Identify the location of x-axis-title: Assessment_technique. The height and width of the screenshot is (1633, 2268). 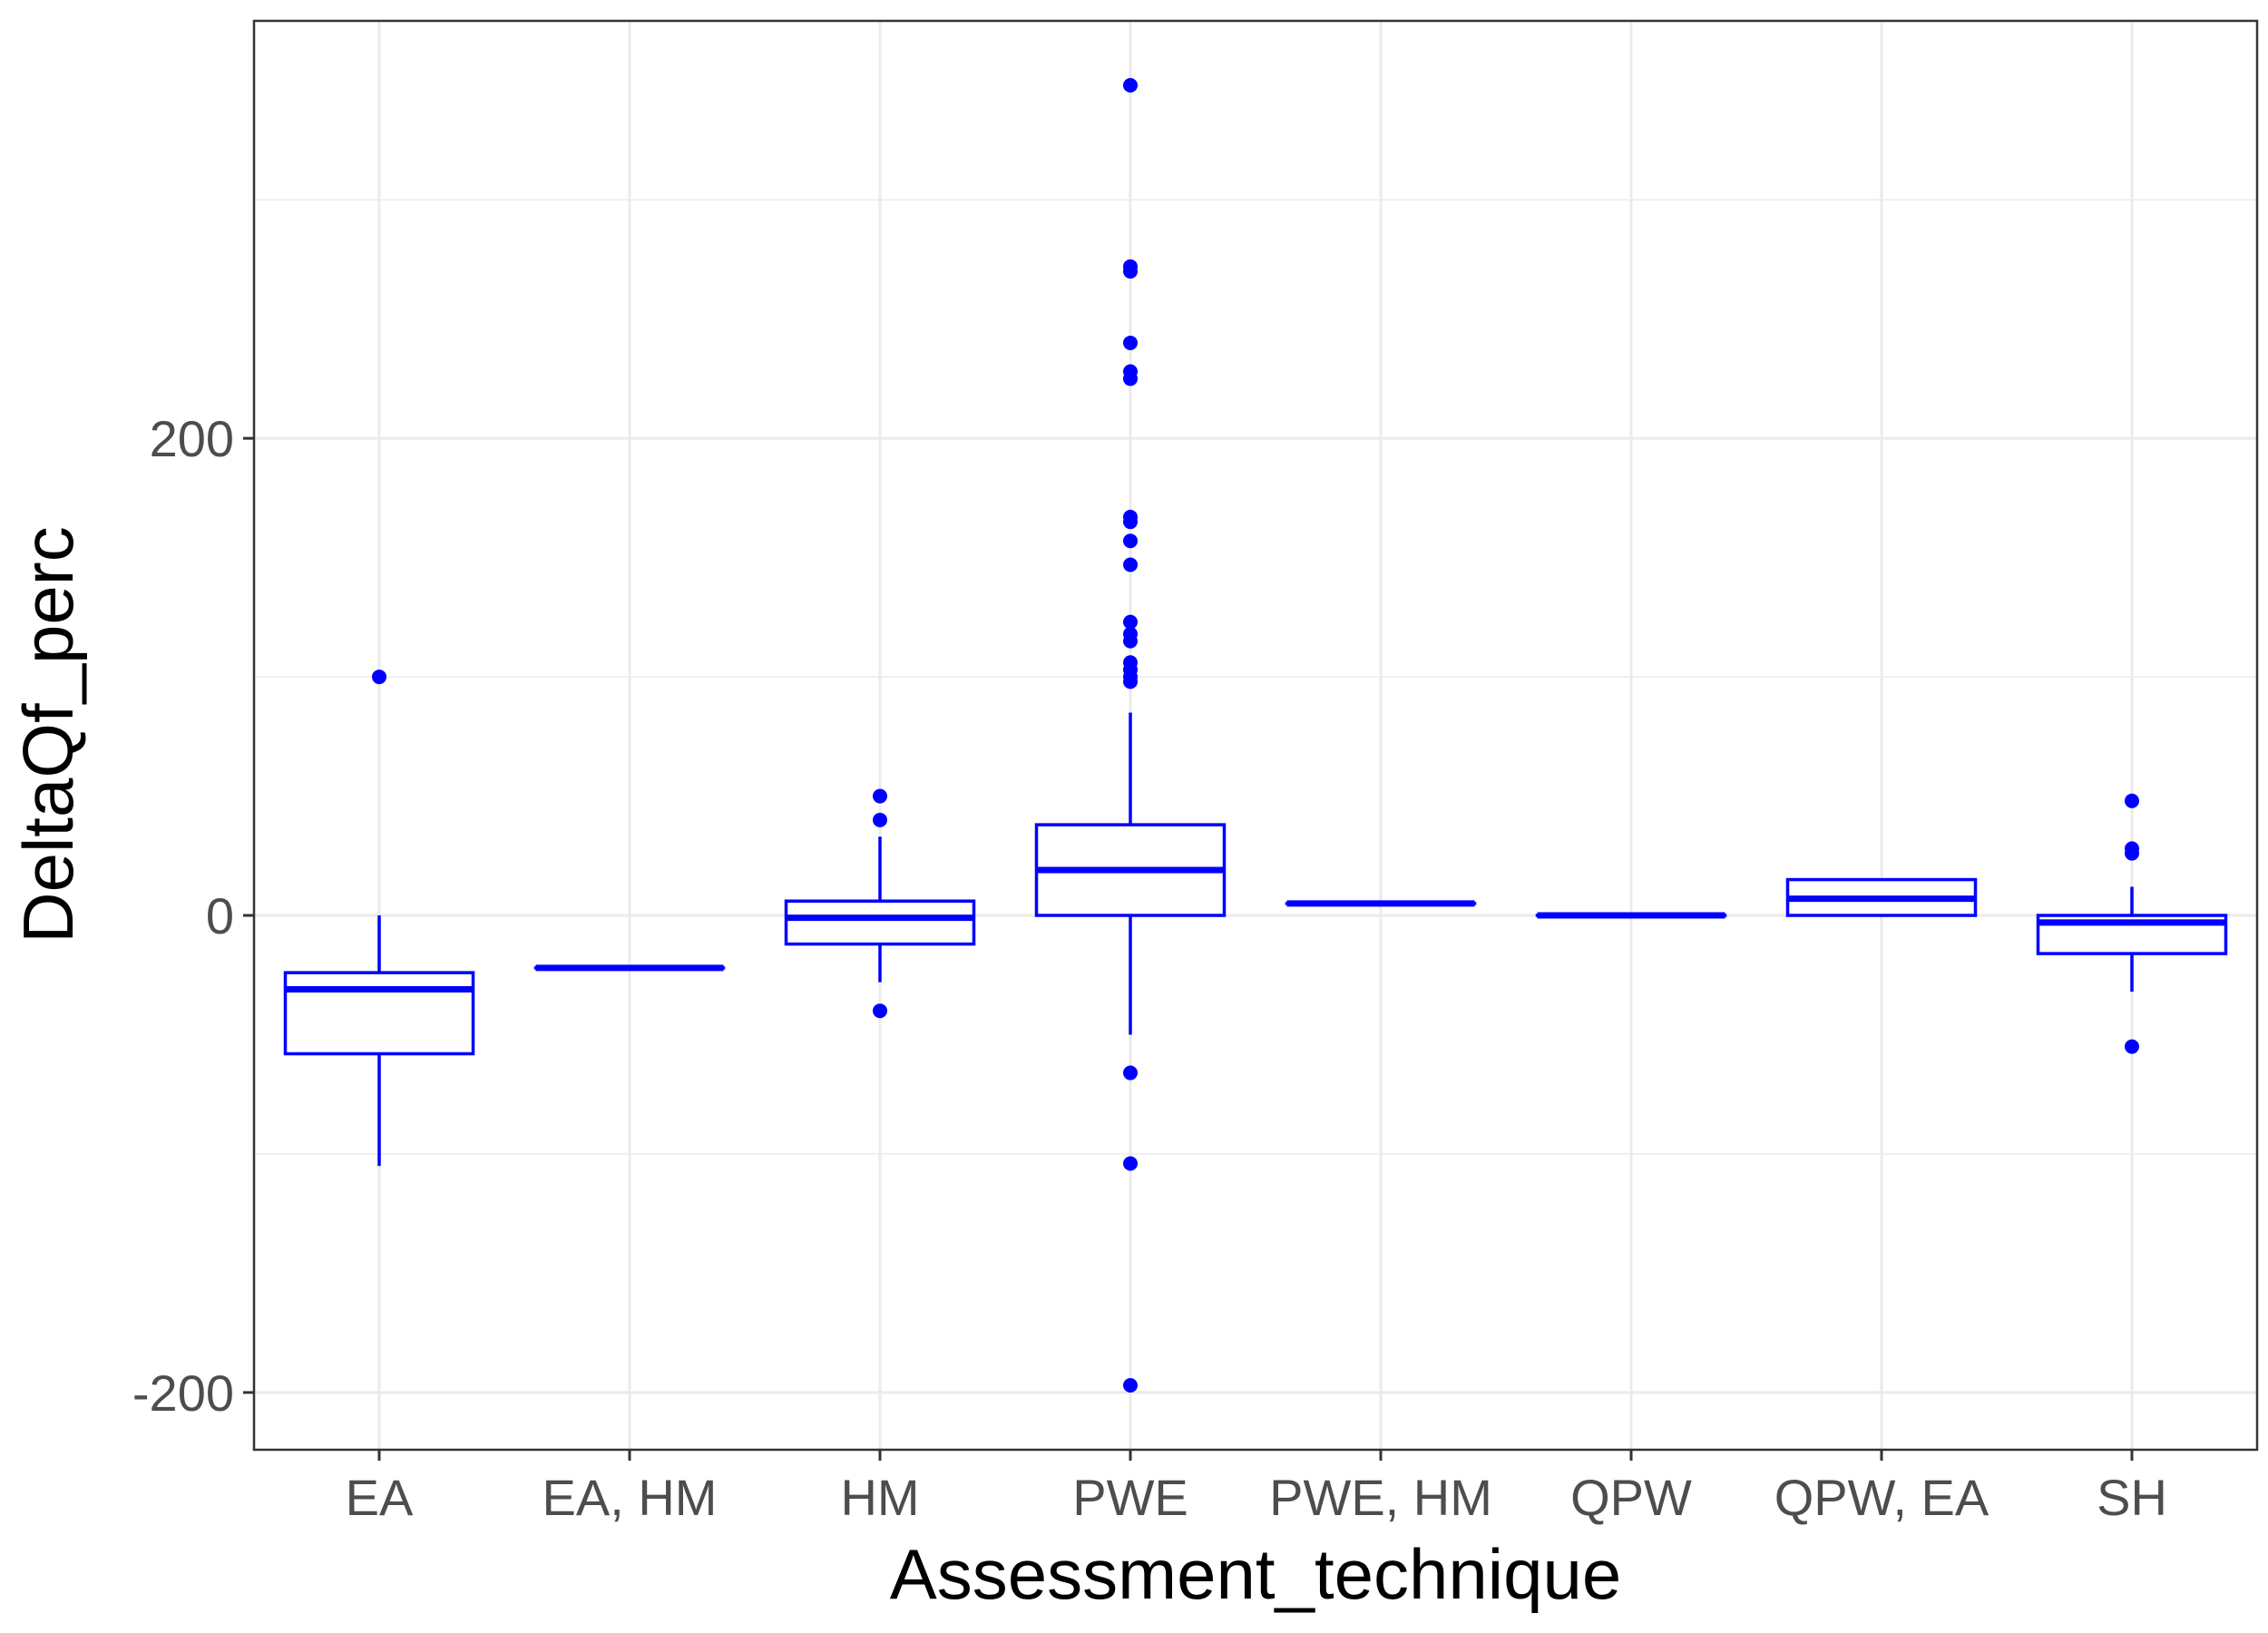
(1256, 1574).